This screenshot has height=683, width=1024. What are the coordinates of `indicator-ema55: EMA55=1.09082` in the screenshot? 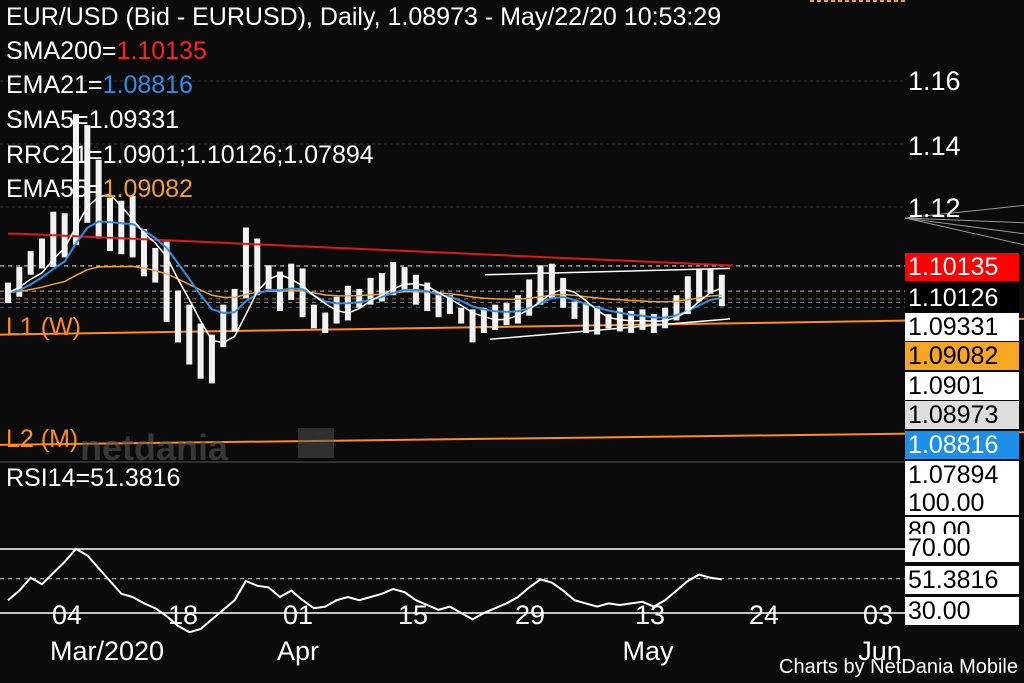 It's located at (99, 189).